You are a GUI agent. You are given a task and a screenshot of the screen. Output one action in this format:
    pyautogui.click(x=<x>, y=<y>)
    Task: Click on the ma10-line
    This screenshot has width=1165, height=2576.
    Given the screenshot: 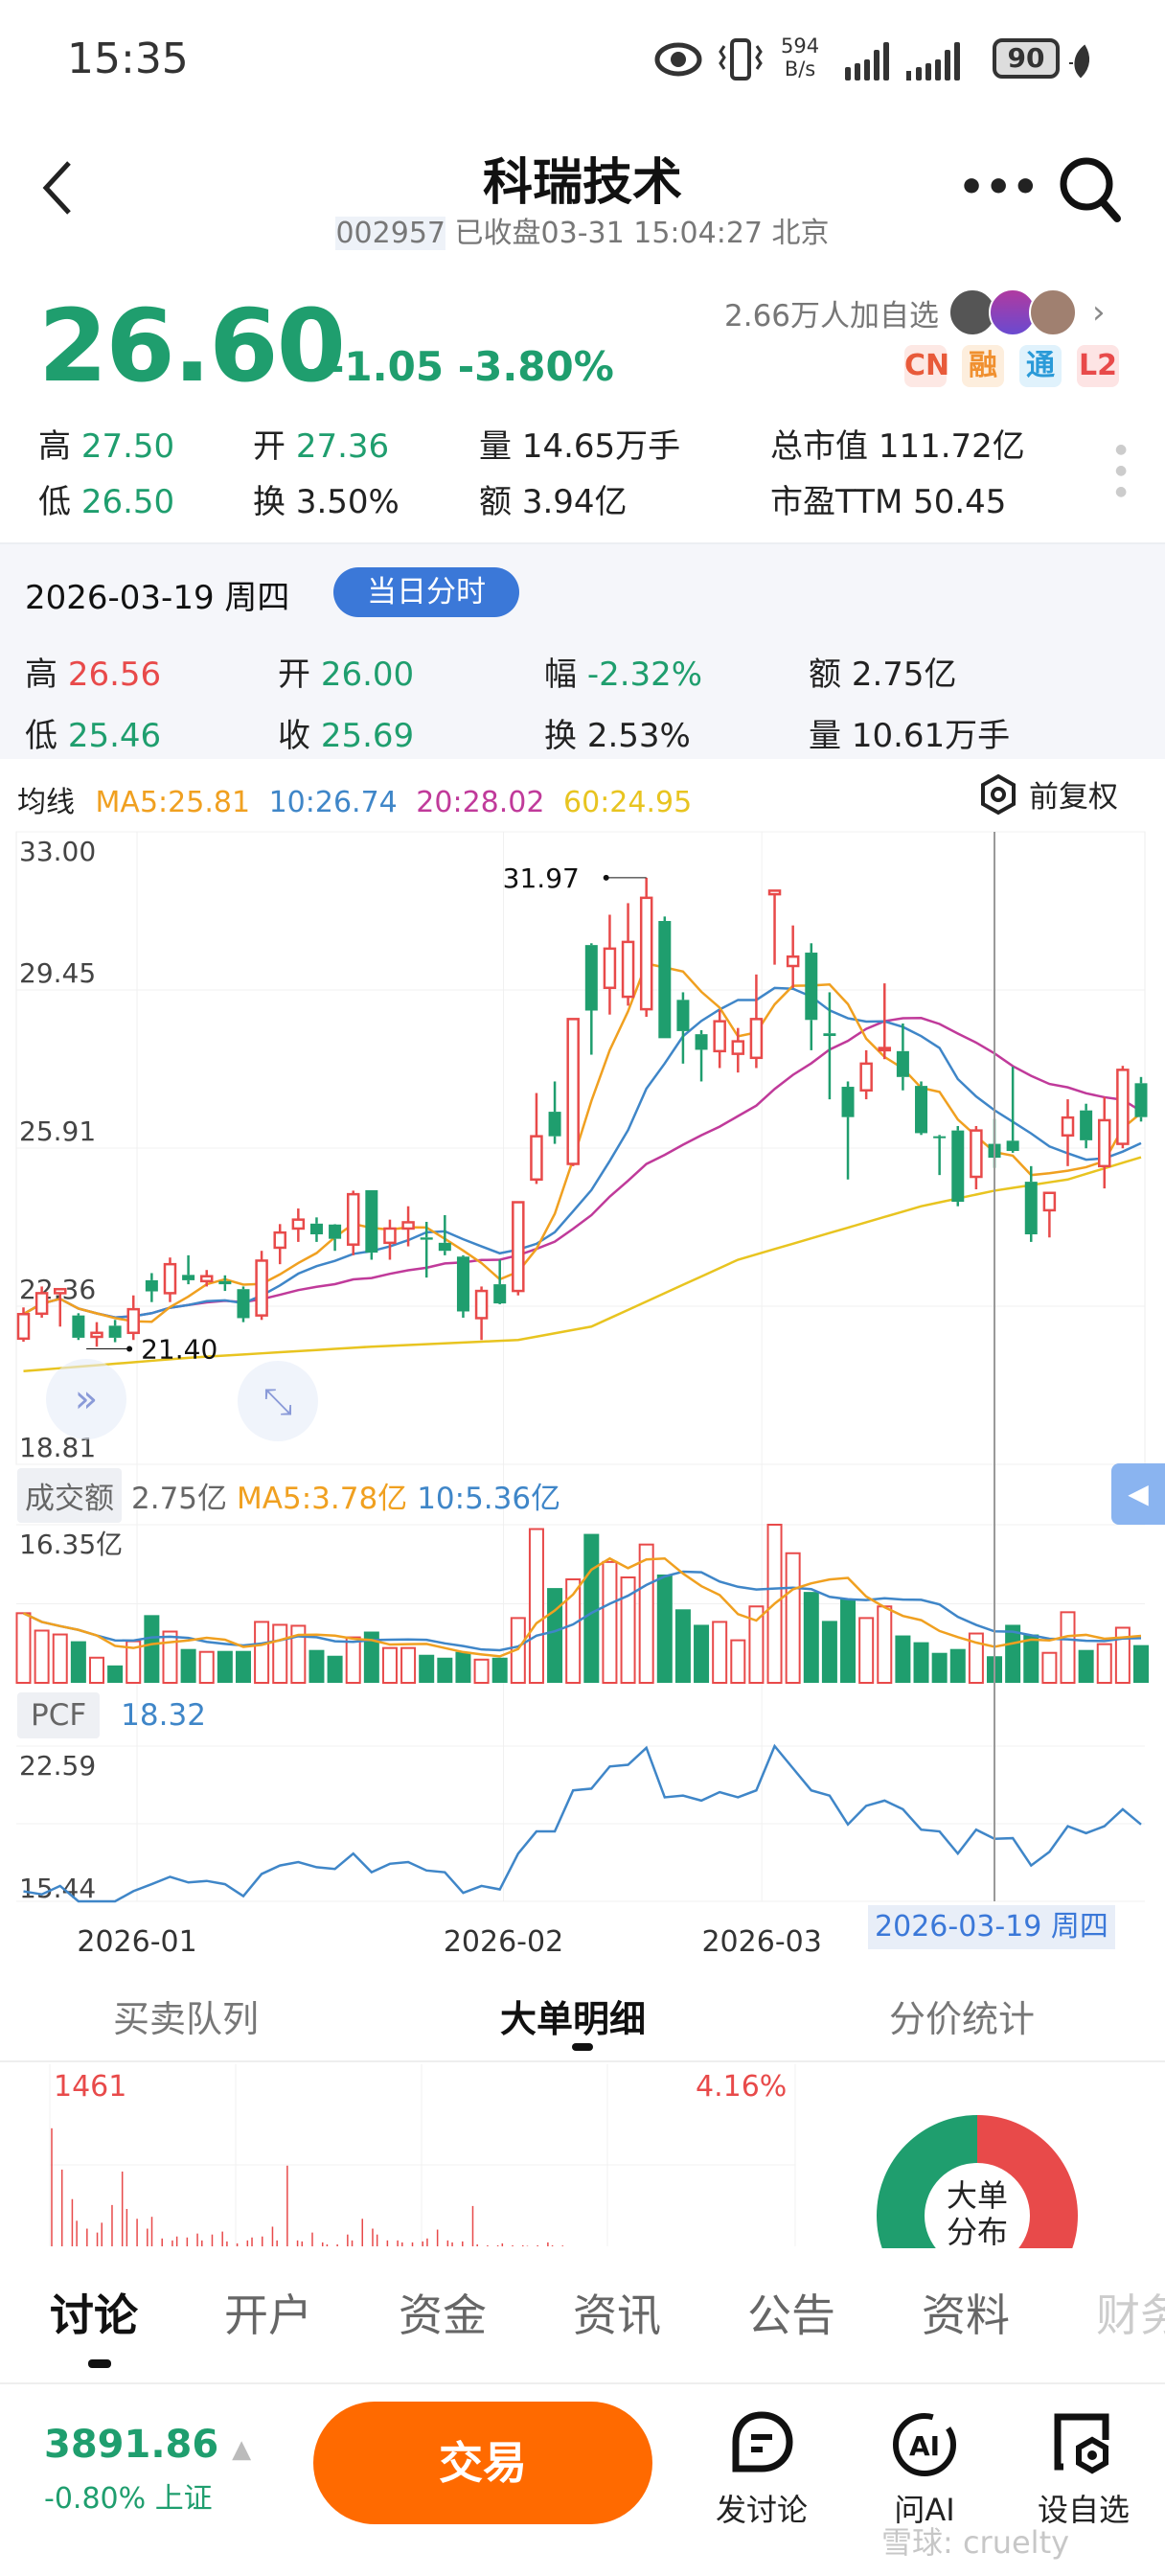 What is the action you would take?
    pyautogui.click(x=582, y=1153)
    